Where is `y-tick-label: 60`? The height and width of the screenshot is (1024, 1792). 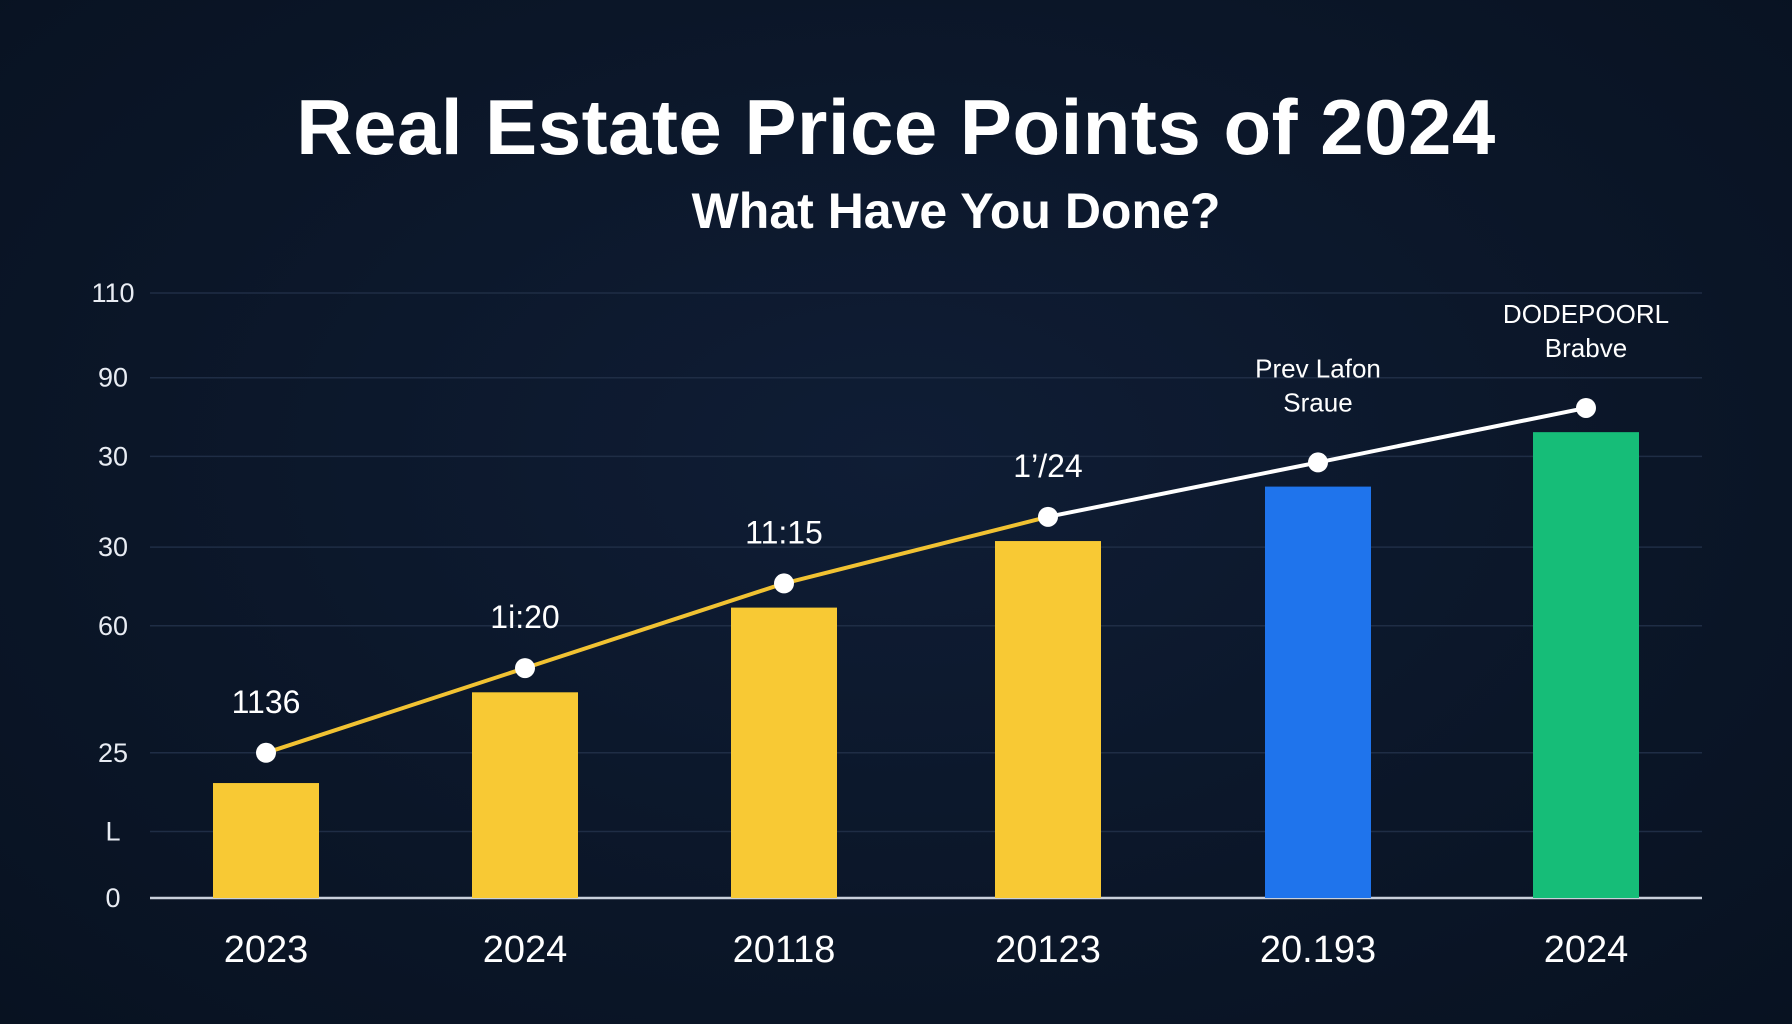
y-tick-label: 60 is located at coordinates (113, 626).